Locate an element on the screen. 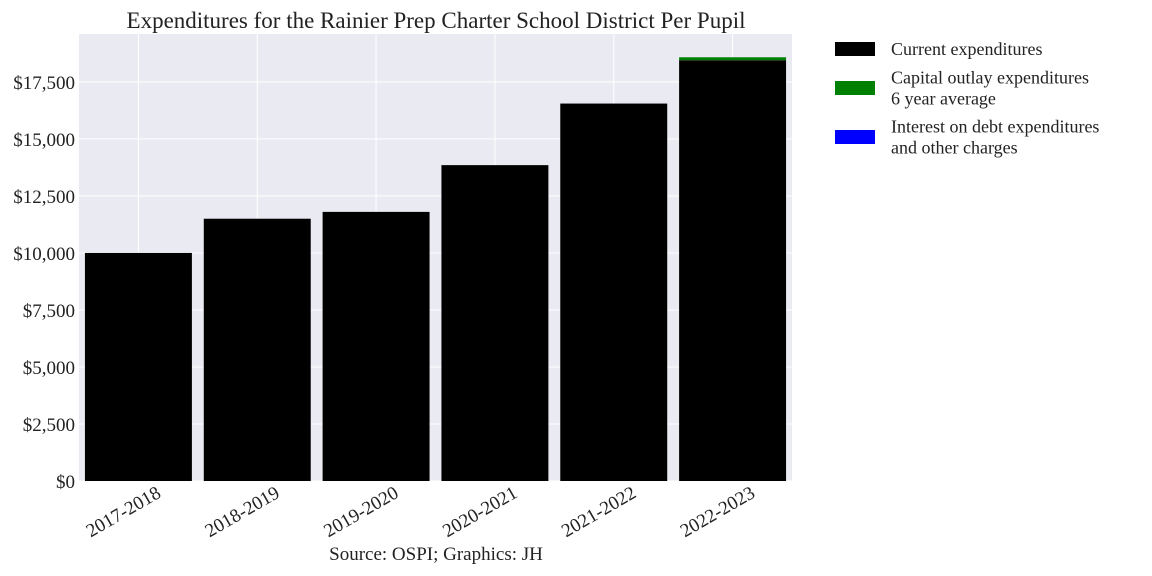 This screenshot has width=1152, height=576. y-tick-label: $5,000 is located at coordinates (49, 368).